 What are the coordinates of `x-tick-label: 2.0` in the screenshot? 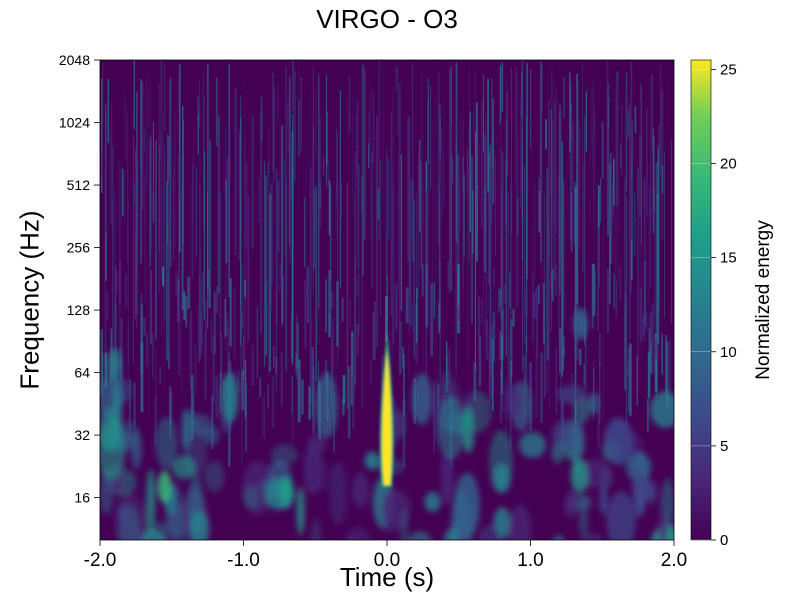 It's located at (674, 560).